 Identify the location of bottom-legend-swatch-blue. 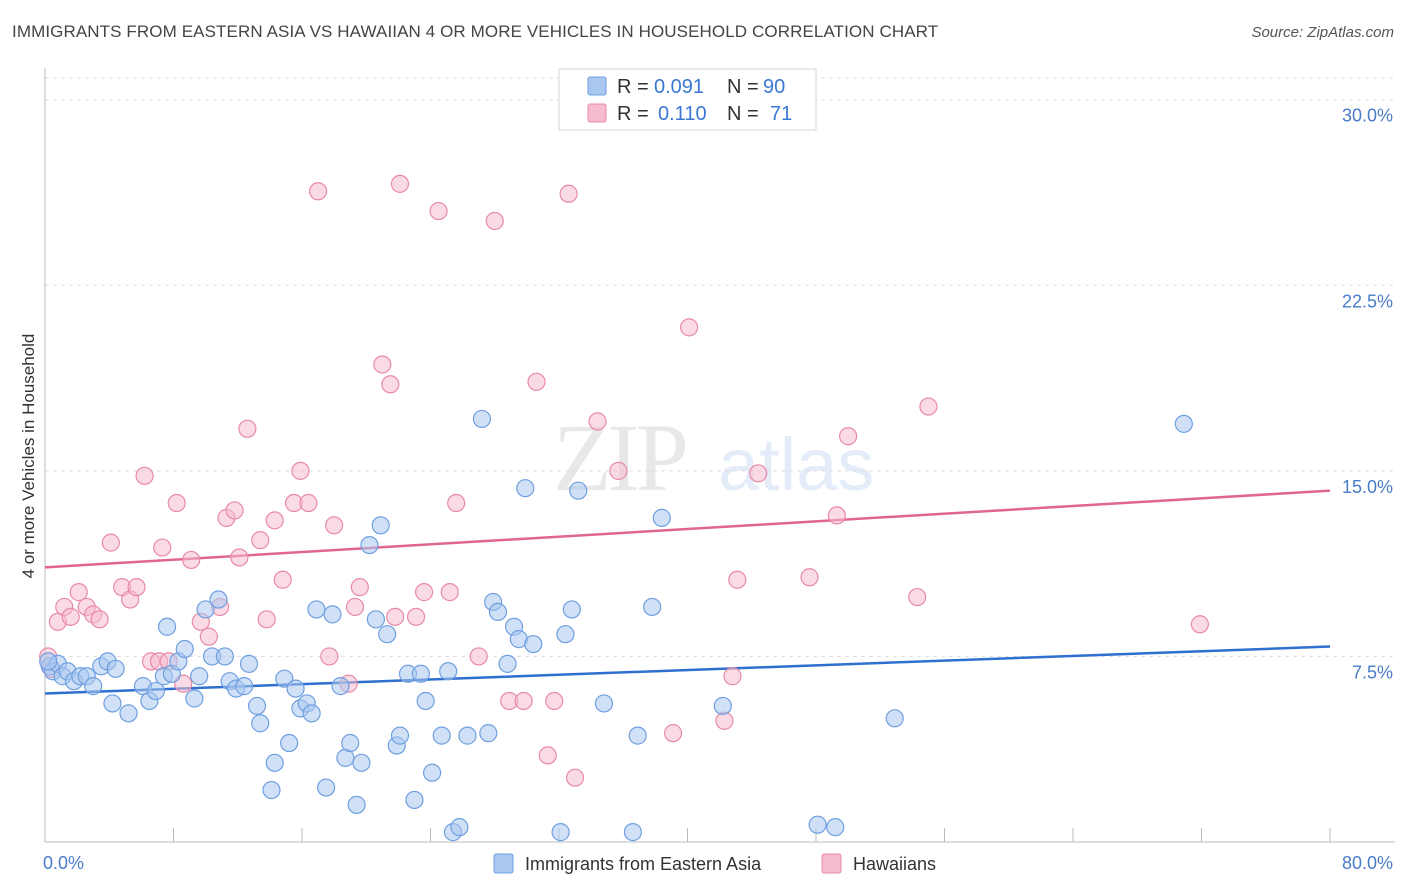
(503, 863).